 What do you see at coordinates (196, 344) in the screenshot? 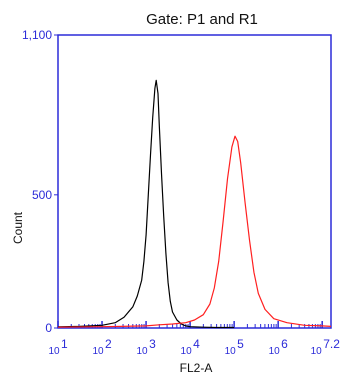
I see `x-tick-exponent: 4` at bounding box center [196, 344].